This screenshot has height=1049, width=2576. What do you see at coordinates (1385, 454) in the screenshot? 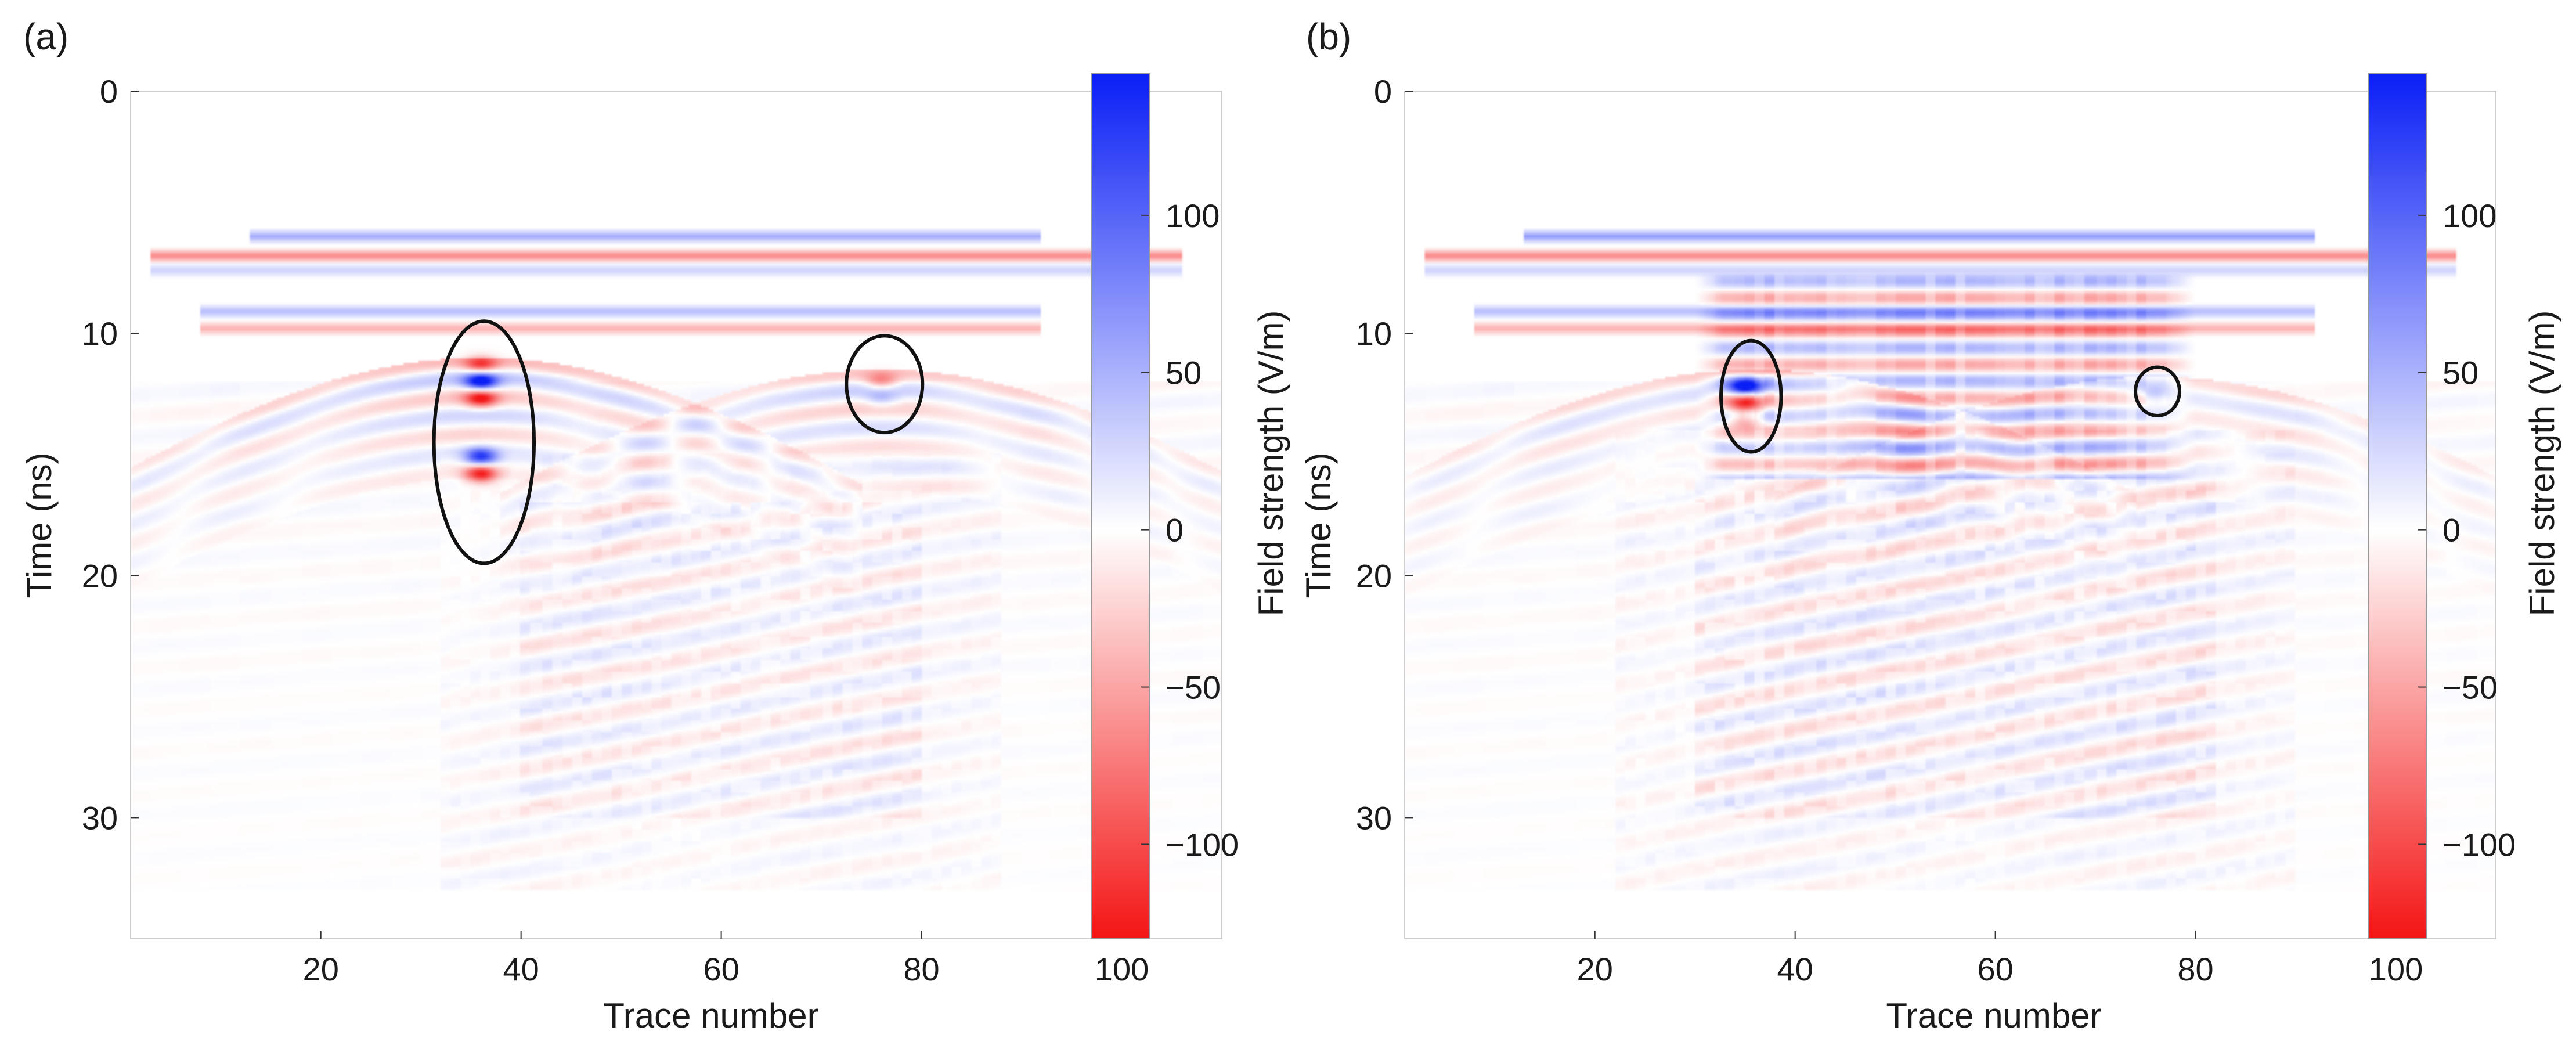
I see `y-axis-b: 0 10 20 30` at bounding box center [1385, 454].